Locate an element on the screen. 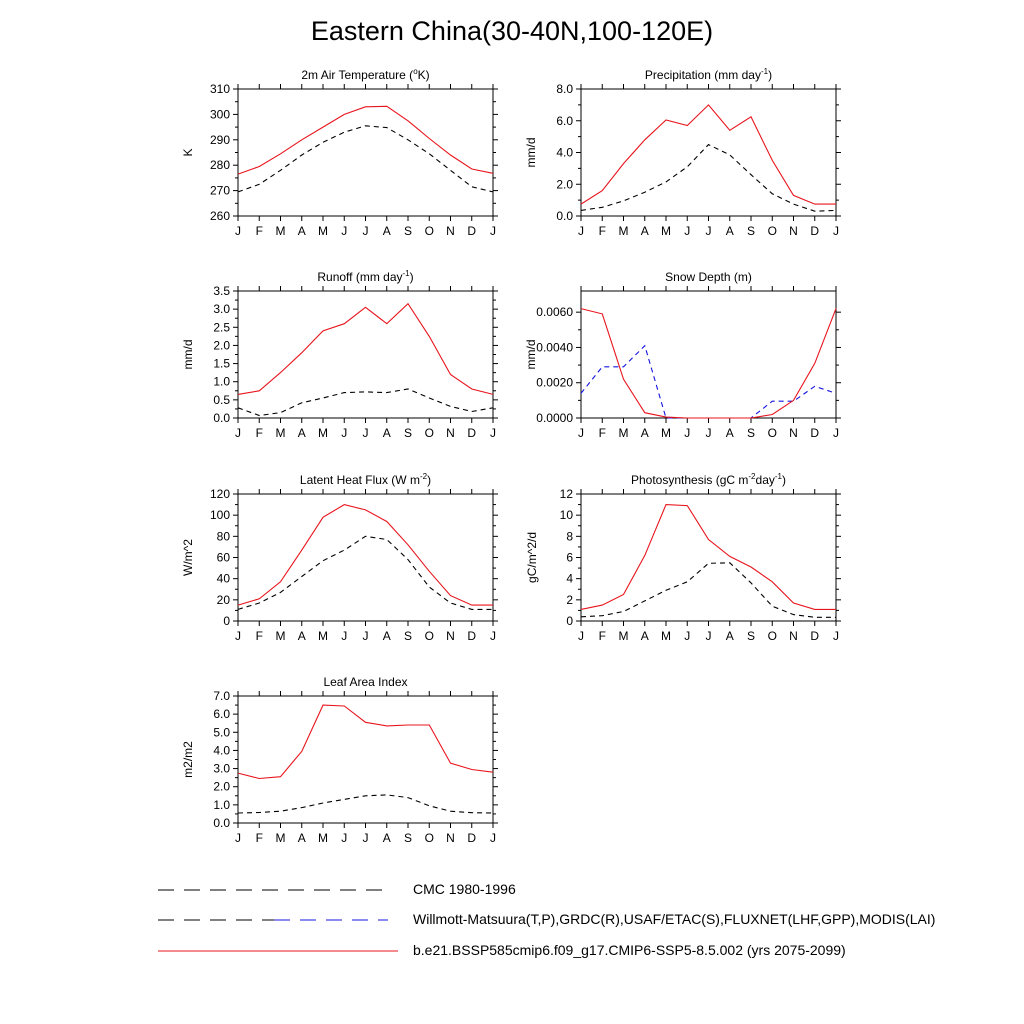  y-axis-label: W/m^2 is located at coordinates (188, 557).